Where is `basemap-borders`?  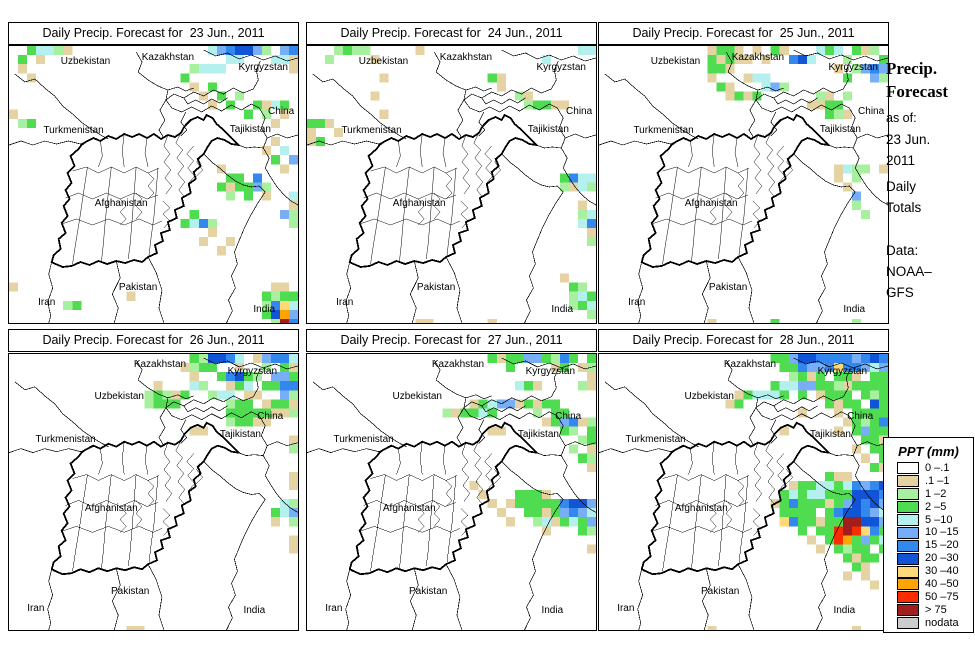 basemap-borders is located at coordinates (743, 186).